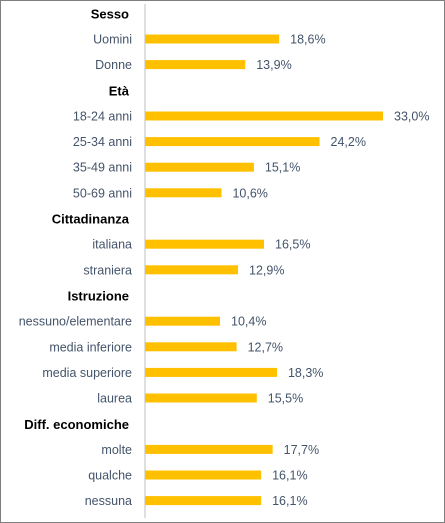 Image resolution: width=445 pixels, height=523 pixels. I want to click on group-label: Sesso, so click(110, 14).